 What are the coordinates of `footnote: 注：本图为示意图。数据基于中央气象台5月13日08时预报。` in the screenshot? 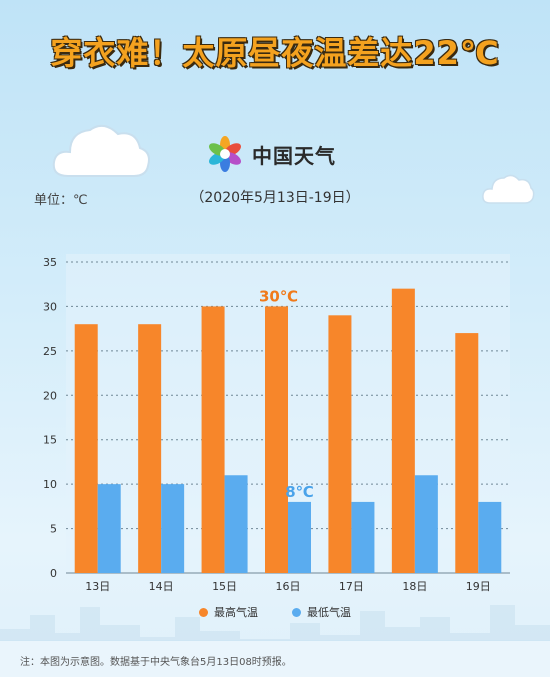 It's located at (156, 662).